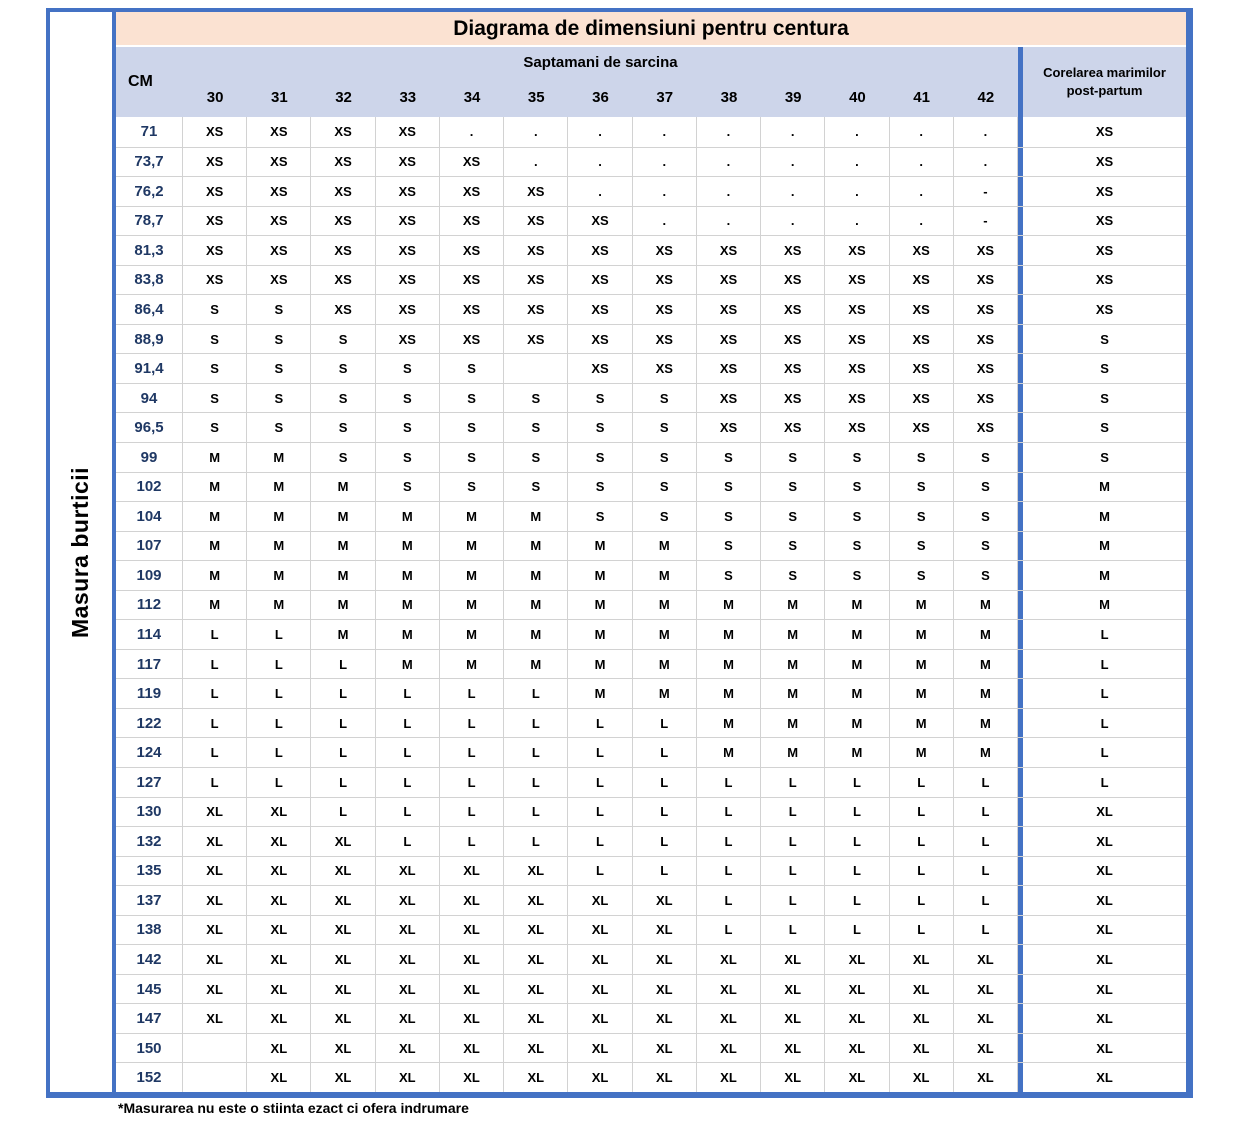  Describe the element at coordinates (651, 368) in the screenshot. I see `table-row: 91,4 S S S S S XS XS XS XS XS XS XS S` at that location.